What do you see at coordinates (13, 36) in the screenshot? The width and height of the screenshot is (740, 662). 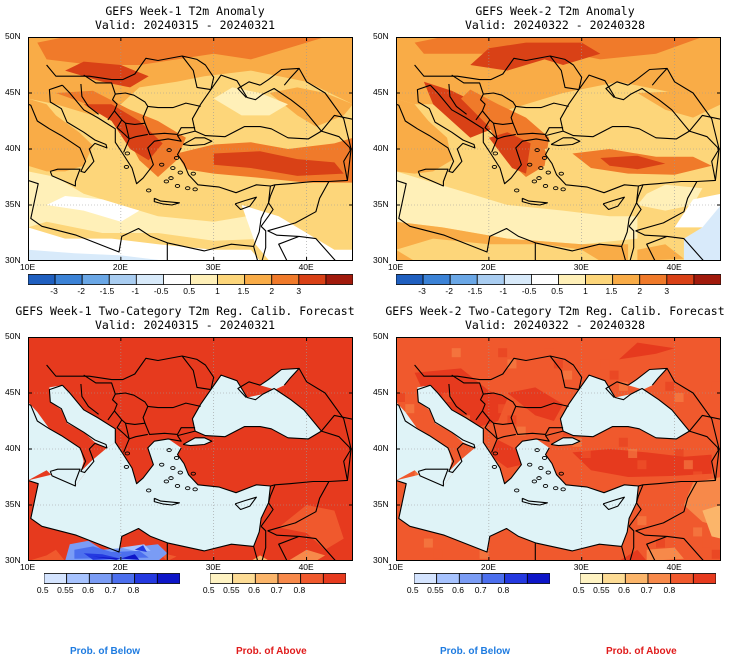 I see `lat-label: 50N` at bounding box center [13, 36].